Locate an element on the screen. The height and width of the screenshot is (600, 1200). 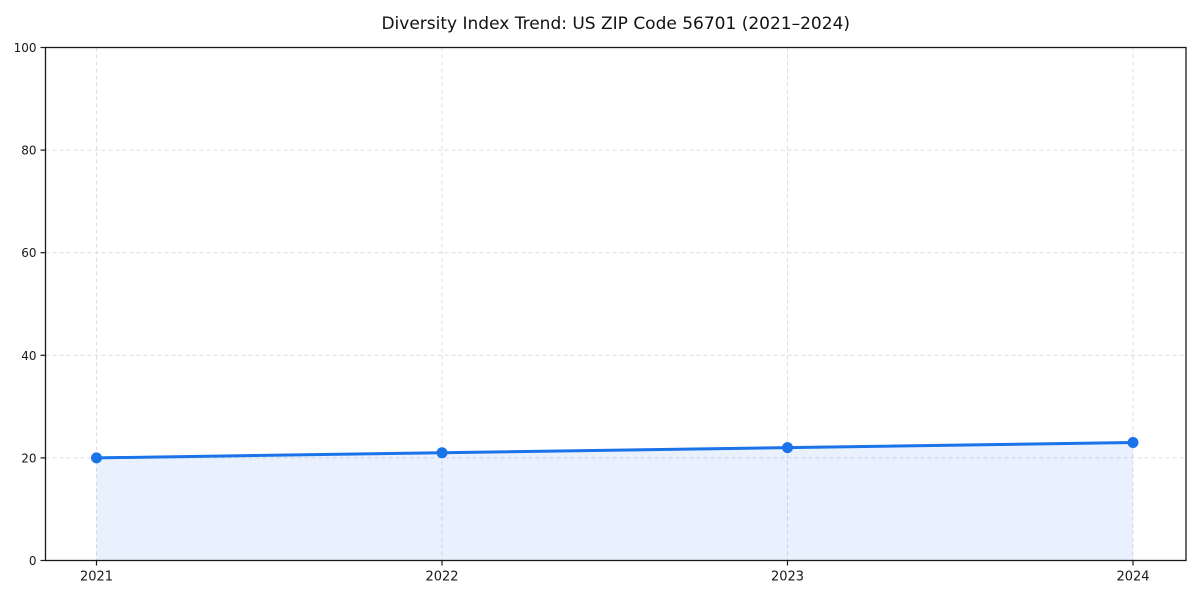
y-tick-label: 60 is located at coordinates (28, 253).